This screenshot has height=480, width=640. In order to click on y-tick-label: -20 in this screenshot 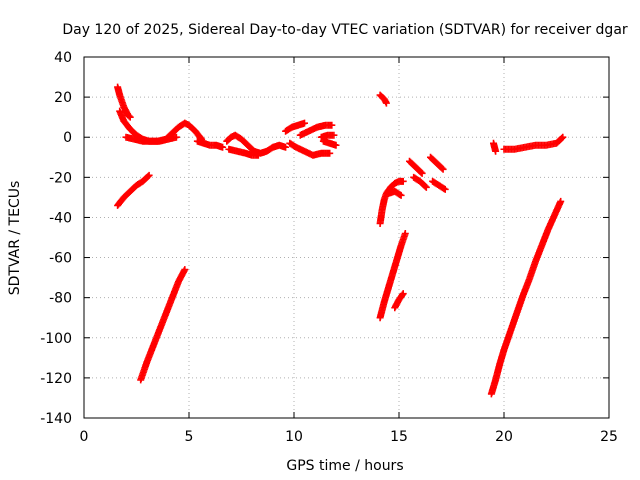, I will do `click(60, 178)`.